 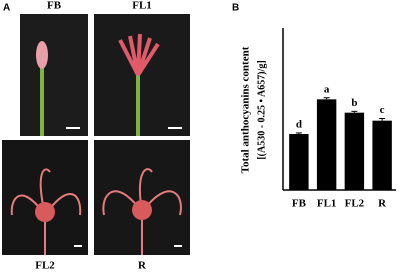 I want to click on y-axis-title: Total anthocyanins content, so click(x=246, y=109).